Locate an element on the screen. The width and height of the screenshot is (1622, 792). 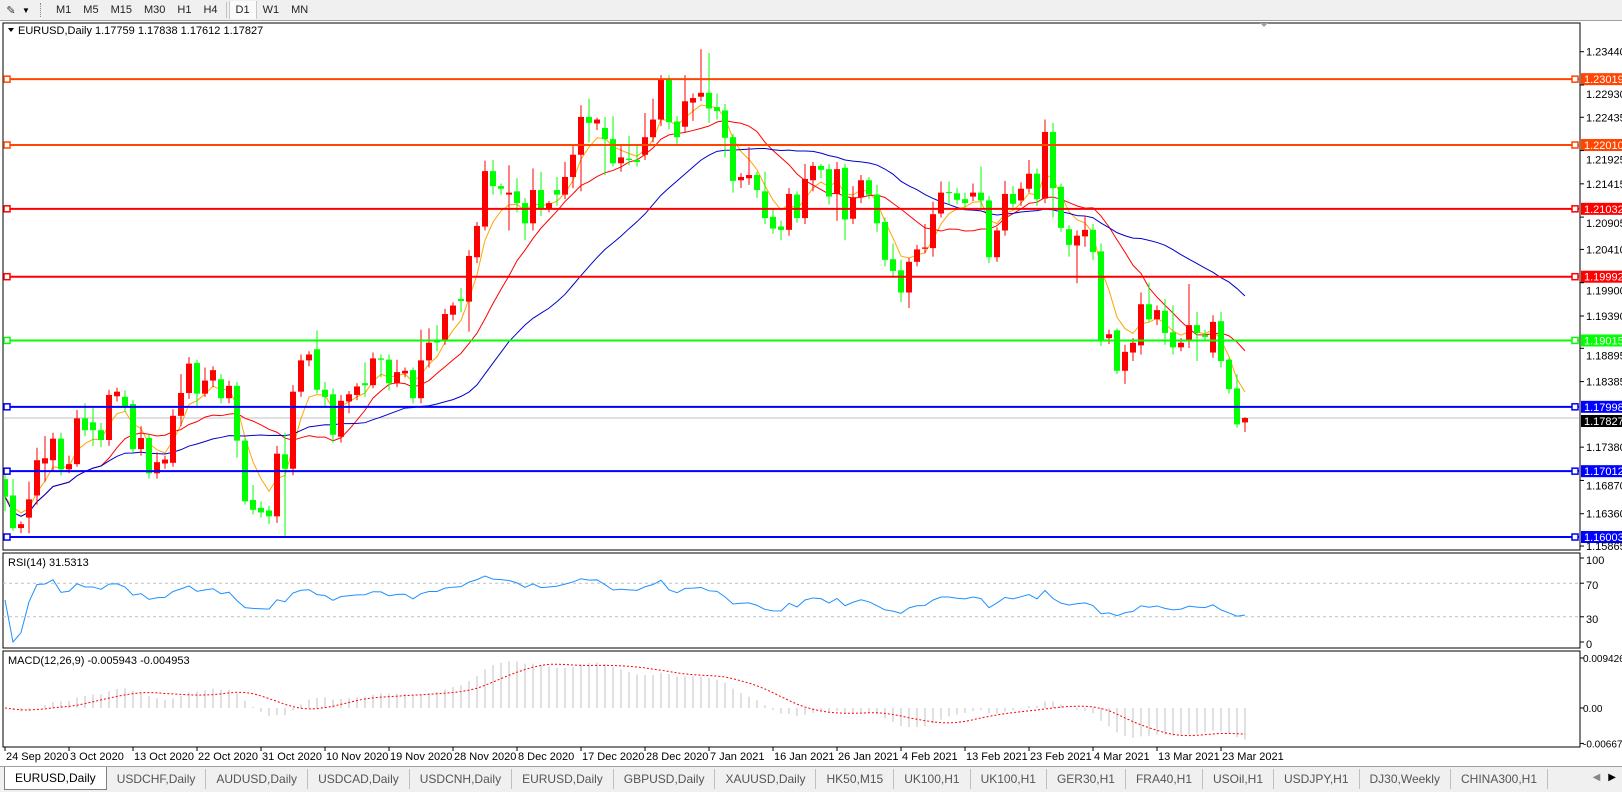
chart-tab: USDCNH,Daily is located at coordinates (461, 779).